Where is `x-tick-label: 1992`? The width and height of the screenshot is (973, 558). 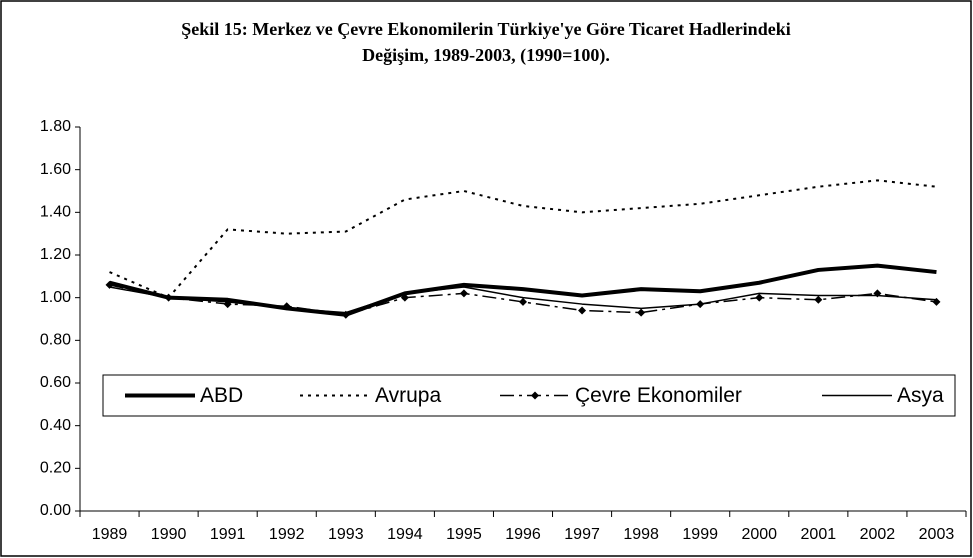
x-tick-label: 1992 is located at coordinates (287, 534).